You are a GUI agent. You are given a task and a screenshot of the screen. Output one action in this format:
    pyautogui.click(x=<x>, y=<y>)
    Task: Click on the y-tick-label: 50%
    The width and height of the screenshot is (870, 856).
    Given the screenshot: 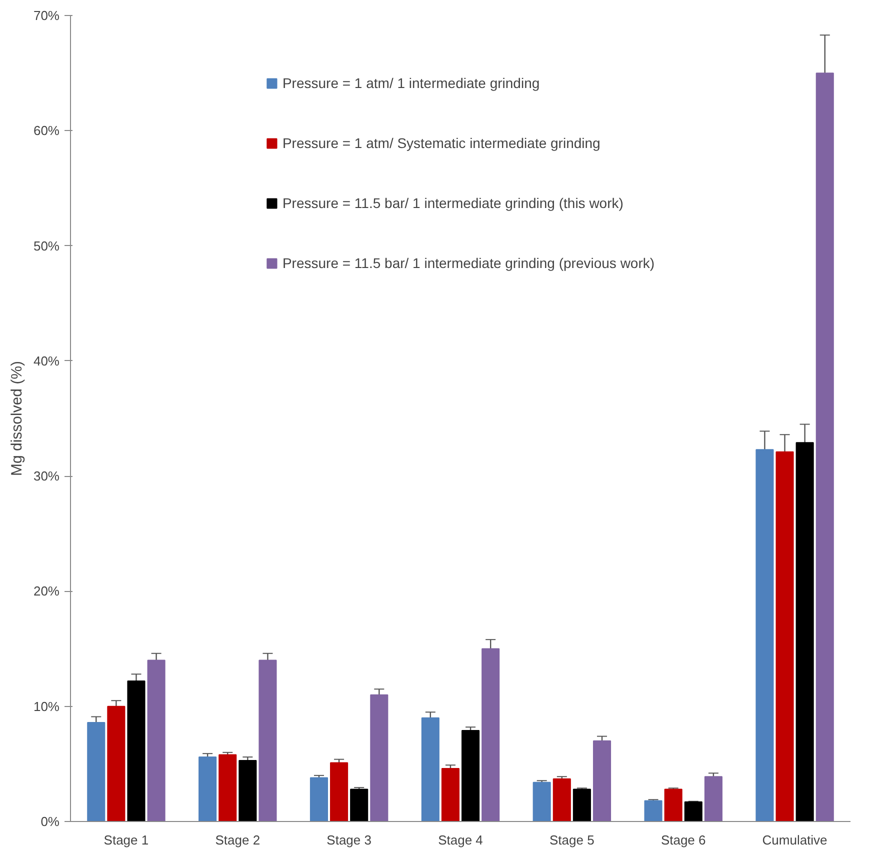 What is the action you would take?
    pyautogui.click(x=46, y=246)
    